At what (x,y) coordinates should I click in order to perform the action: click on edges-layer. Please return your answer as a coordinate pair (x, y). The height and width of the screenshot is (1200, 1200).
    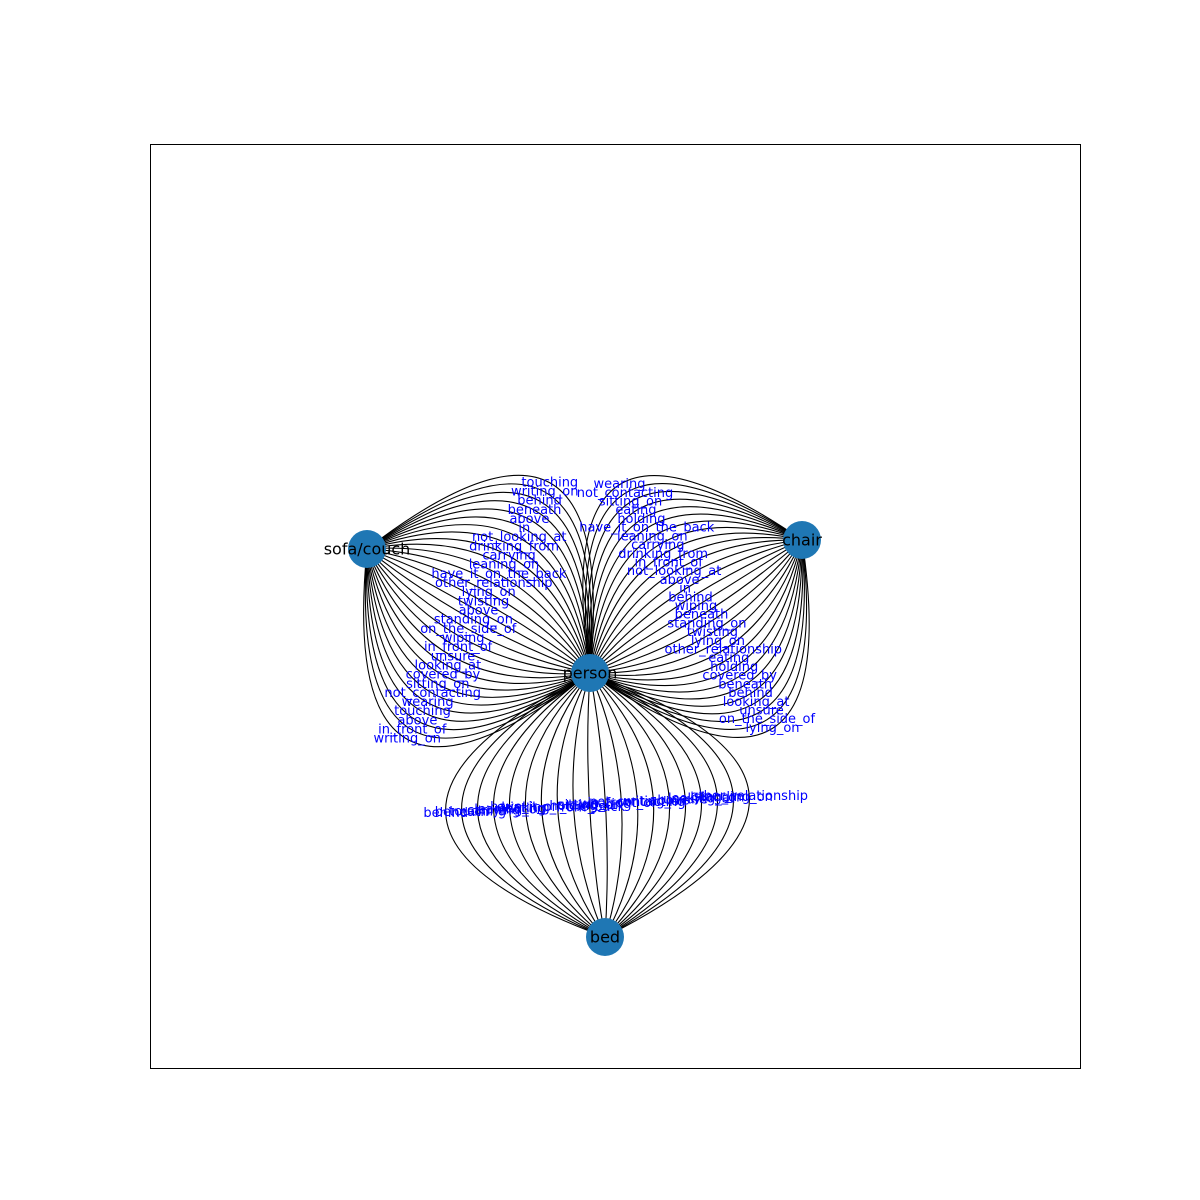
    Looking at the image, I should click on (586, 706).